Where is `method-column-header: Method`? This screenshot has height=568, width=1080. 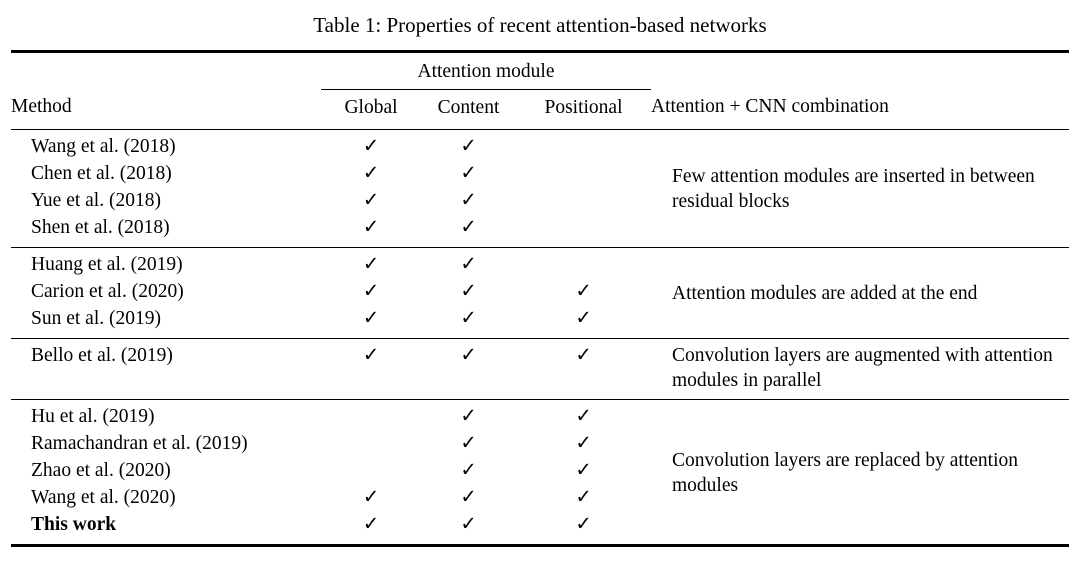 method-column-header: Method is located at coordinates (41, 107).